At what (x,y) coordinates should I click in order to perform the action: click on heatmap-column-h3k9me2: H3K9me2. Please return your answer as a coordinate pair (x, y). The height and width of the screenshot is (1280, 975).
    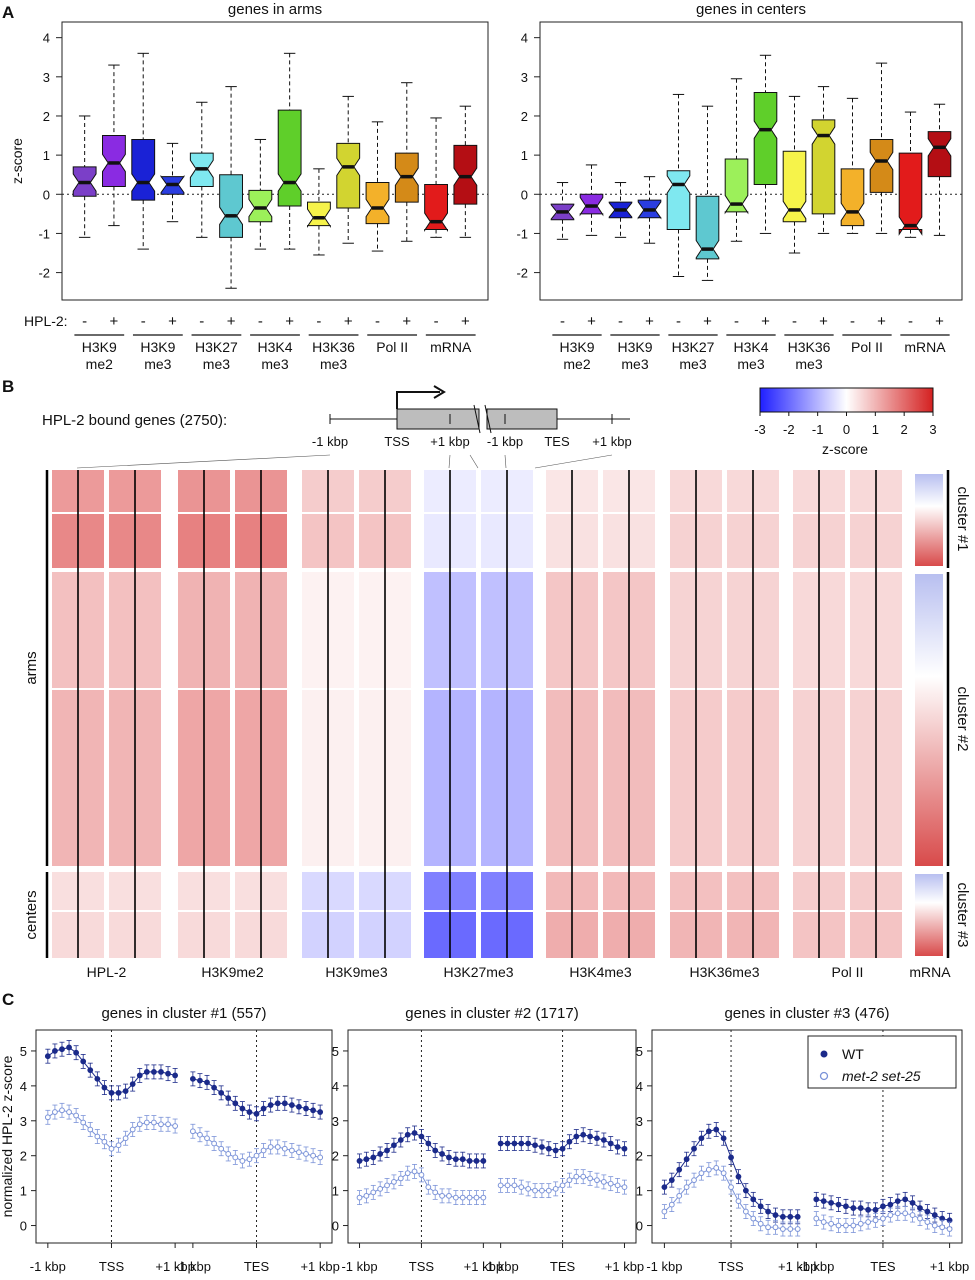
    Looking at the image, I should click on (232, 725).